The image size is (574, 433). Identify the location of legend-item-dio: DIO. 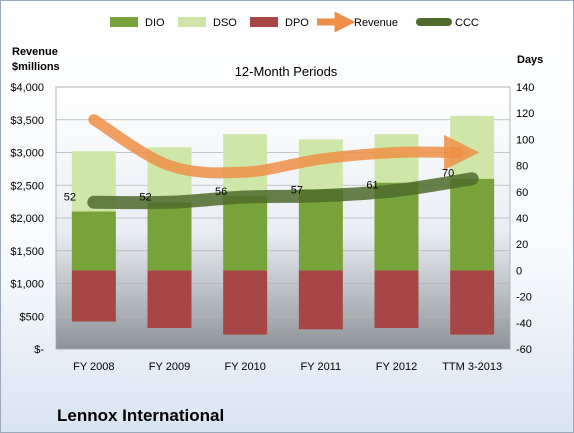
(137, 23).